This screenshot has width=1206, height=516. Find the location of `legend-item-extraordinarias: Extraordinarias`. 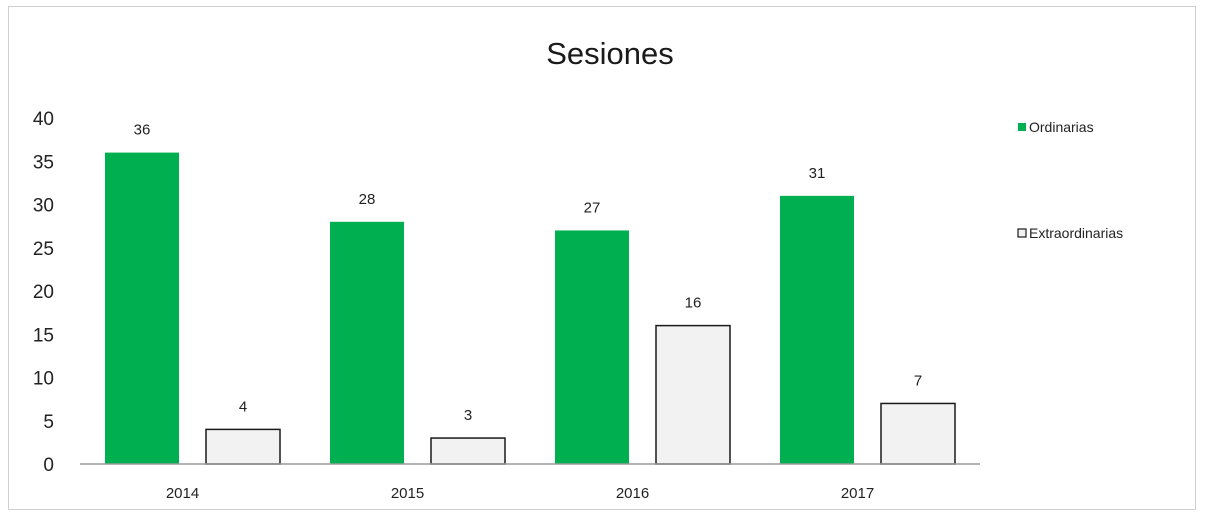

legend-item-extraordinarias: Extraordinarias is located at coordinates (1070, 233).